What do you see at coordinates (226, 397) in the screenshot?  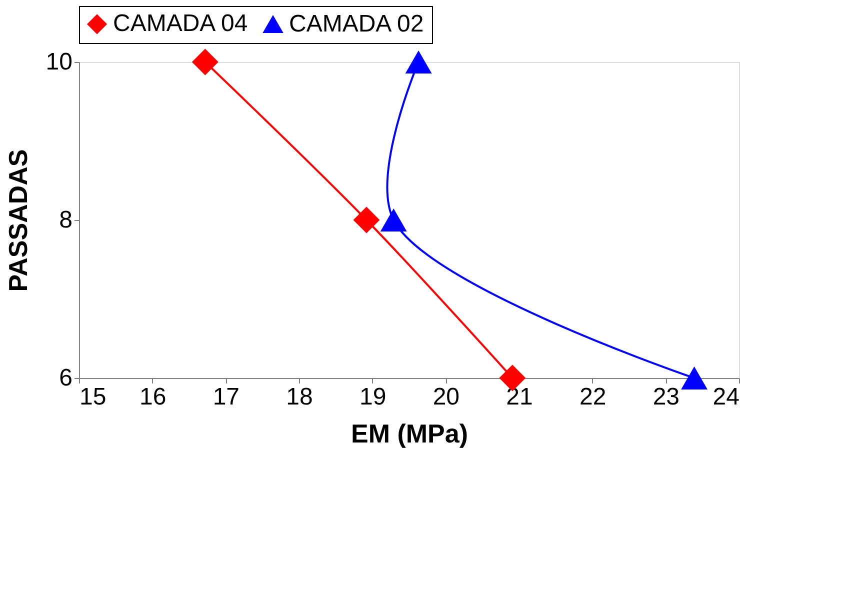 I see `x-tick-label: 17` at bounding box center [226, 397].